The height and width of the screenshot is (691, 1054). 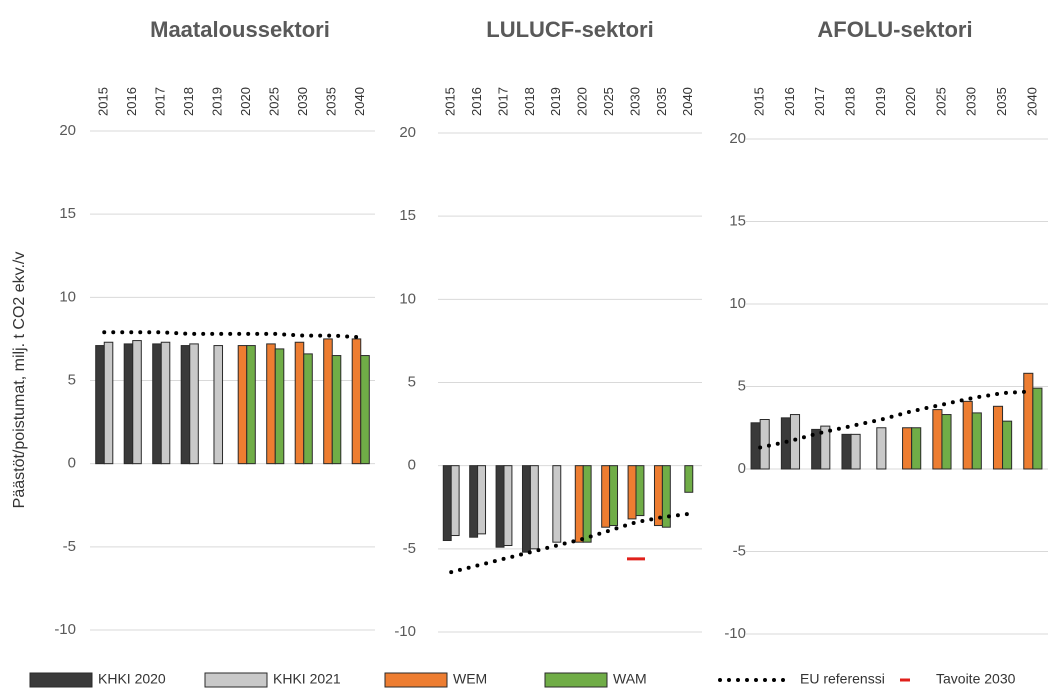 What do you see at coordinates (894, 29) in the screenshot?
I see `chart-title: AFOLU-sektori` at bounding box center [894, 29].